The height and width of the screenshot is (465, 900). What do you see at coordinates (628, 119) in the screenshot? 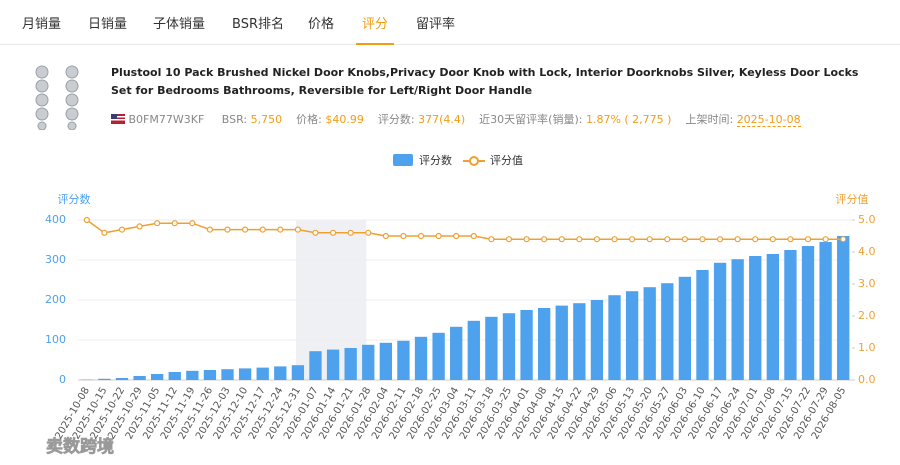
I see `meta-value: 1.87% ( 2,775 )` at bounding box center [628, 119].